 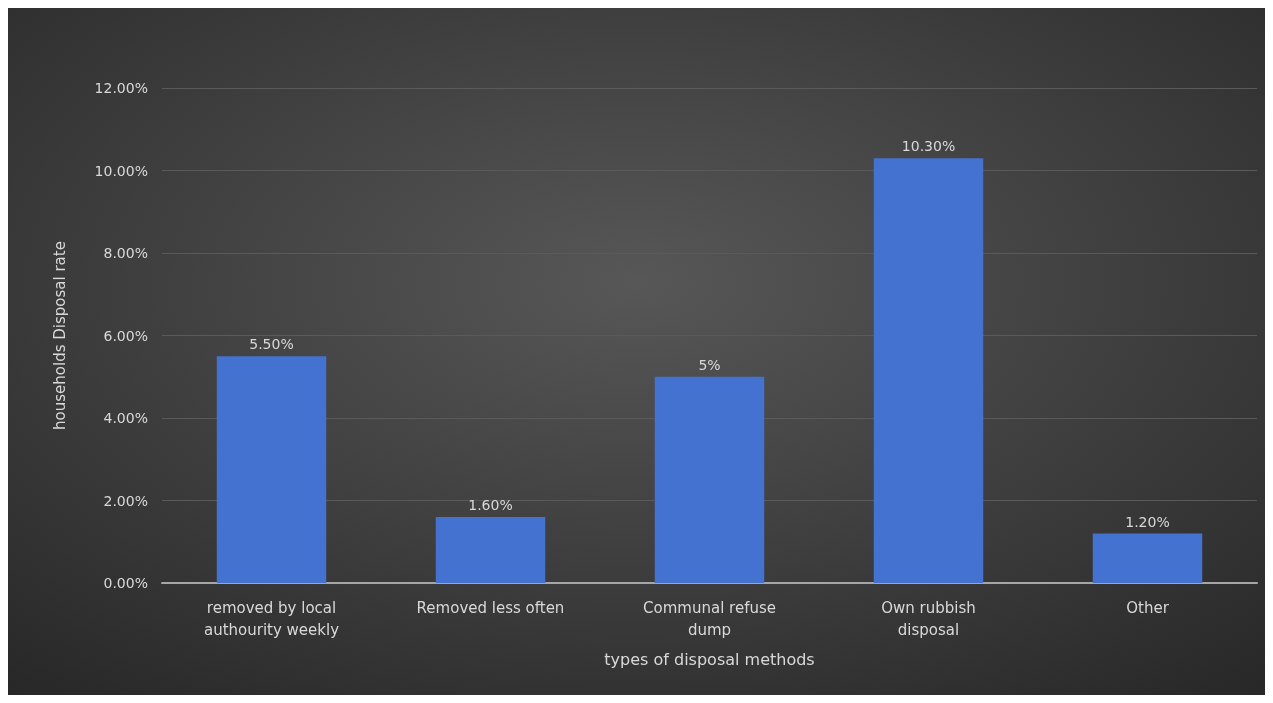 I want to click on x-tick-label: Communal refuse dump, so click(x=709, y=619).